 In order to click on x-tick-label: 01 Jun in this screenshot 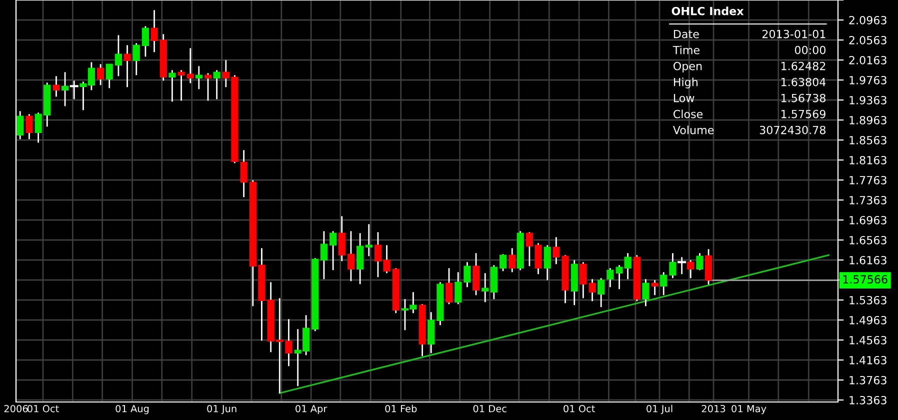, I will do `click(221, 409)`.